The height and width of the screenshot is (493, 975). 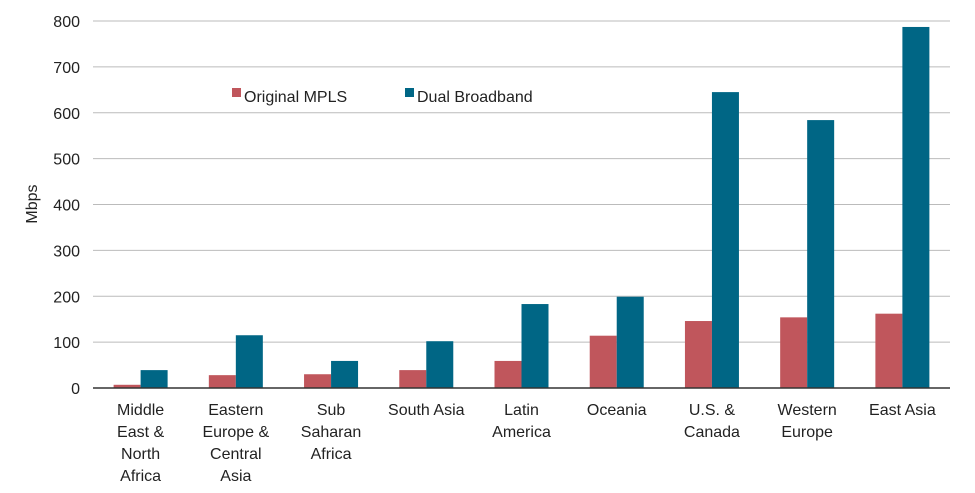 I want to click on x-tick-label: U.S. & Canada, so click(x=712, y=421).